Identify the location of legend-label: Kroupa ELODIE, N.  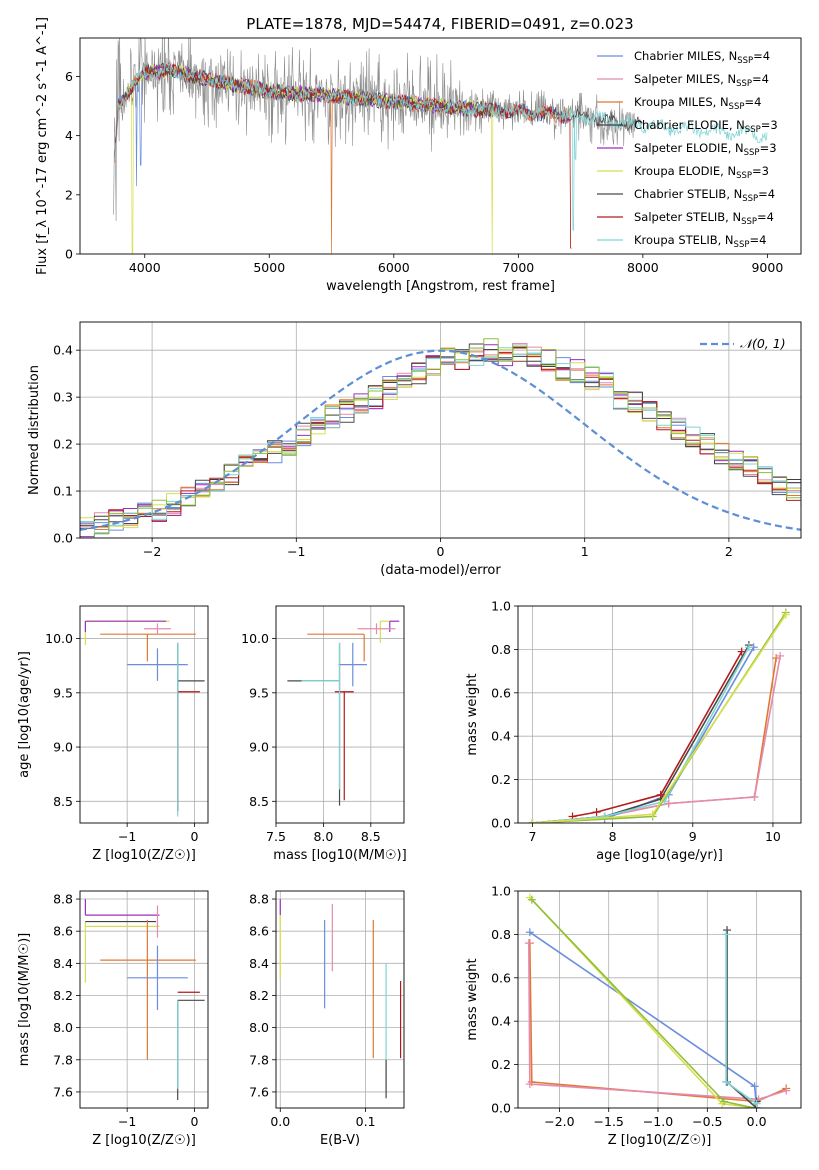
(685, 171).